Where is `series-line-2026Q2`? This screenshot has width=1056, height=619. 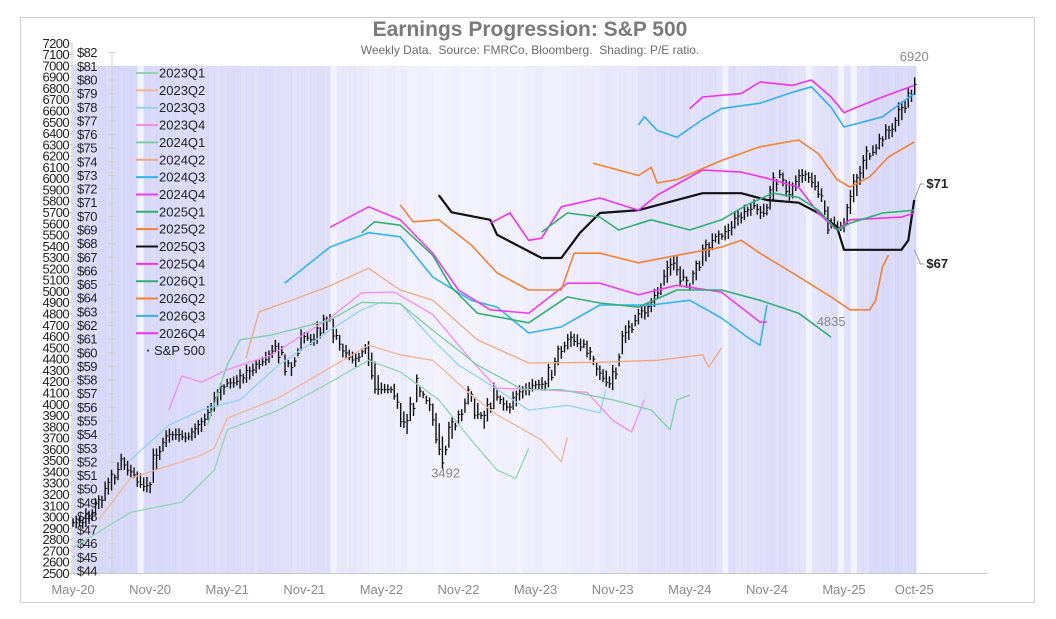
series-line-2026Q2 is located at coordinates (753, 163).